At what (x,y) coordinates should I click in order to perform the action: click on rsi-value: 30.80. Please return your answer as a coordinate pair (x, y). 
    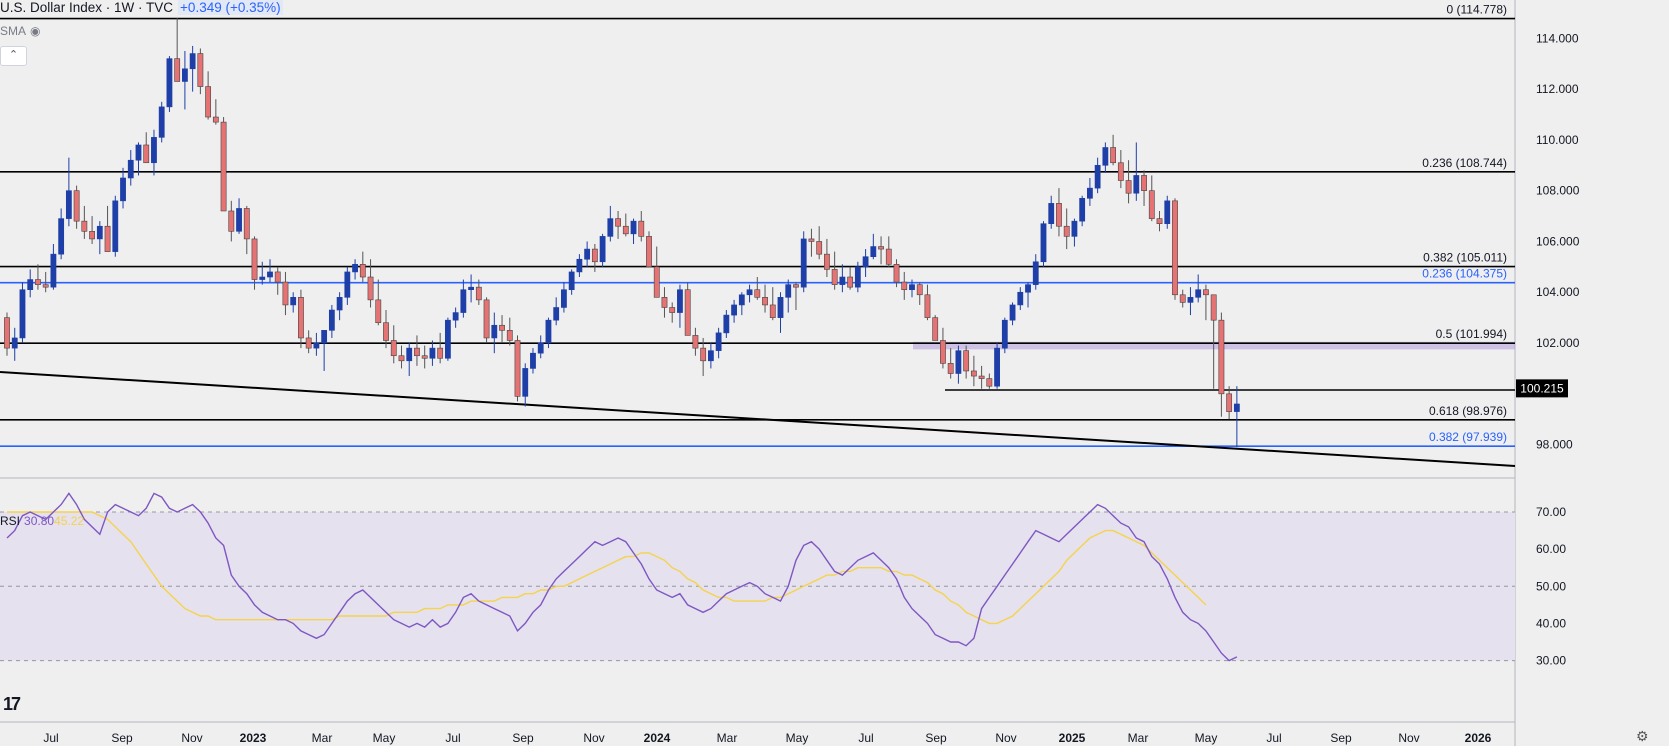
    Looking at the image, I should click on (39, 521).